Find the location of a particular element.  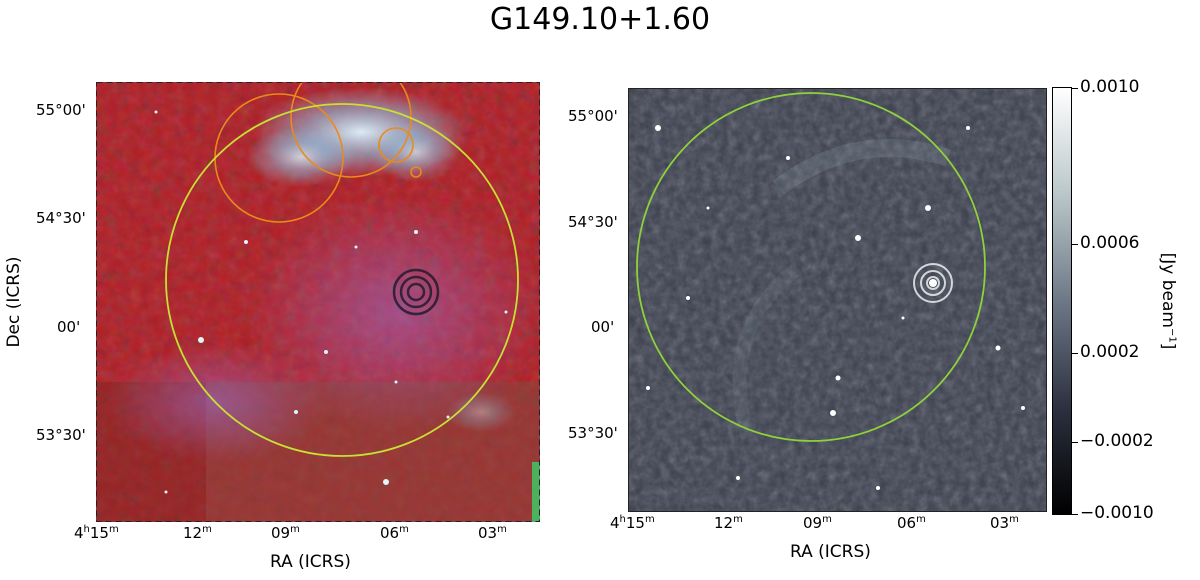

left-ra-tick: 09m is located at coordinates (285, 533).